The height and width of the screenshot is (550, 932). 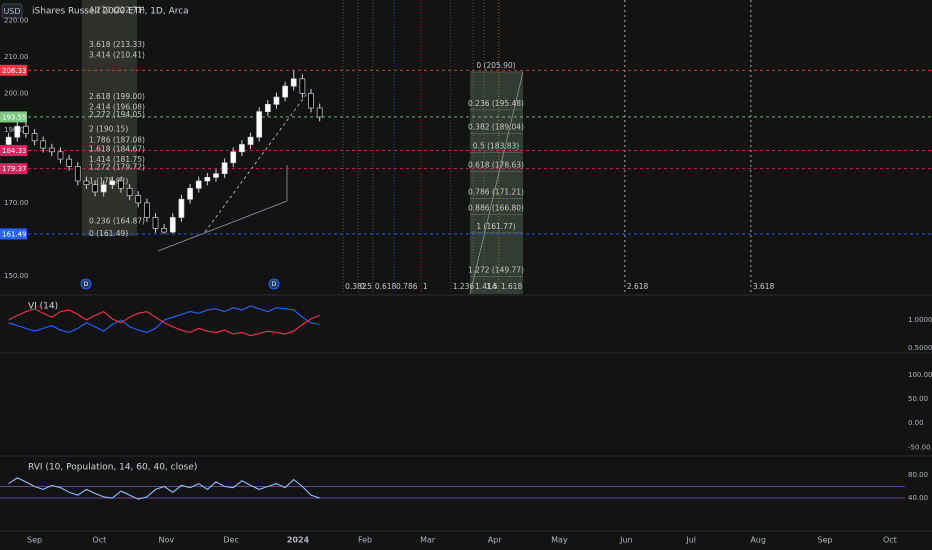 I want to click on x-tick-label: Mar, so click(x=428, y=540).